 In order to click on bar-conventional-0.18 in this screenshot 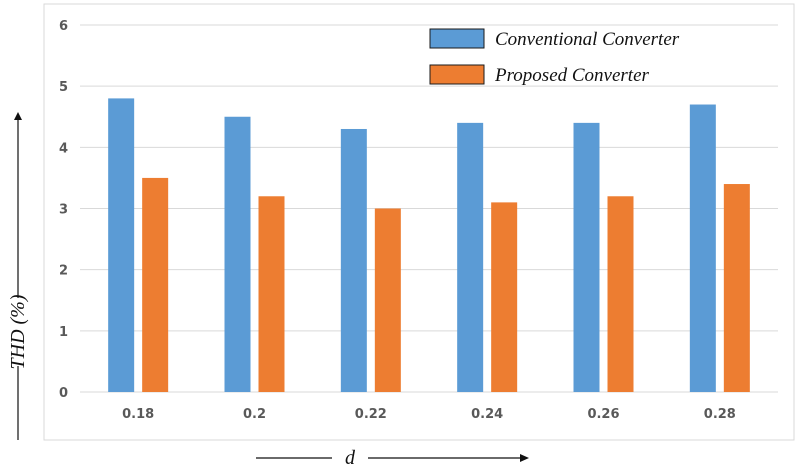, I will do `click(121, 245)`.